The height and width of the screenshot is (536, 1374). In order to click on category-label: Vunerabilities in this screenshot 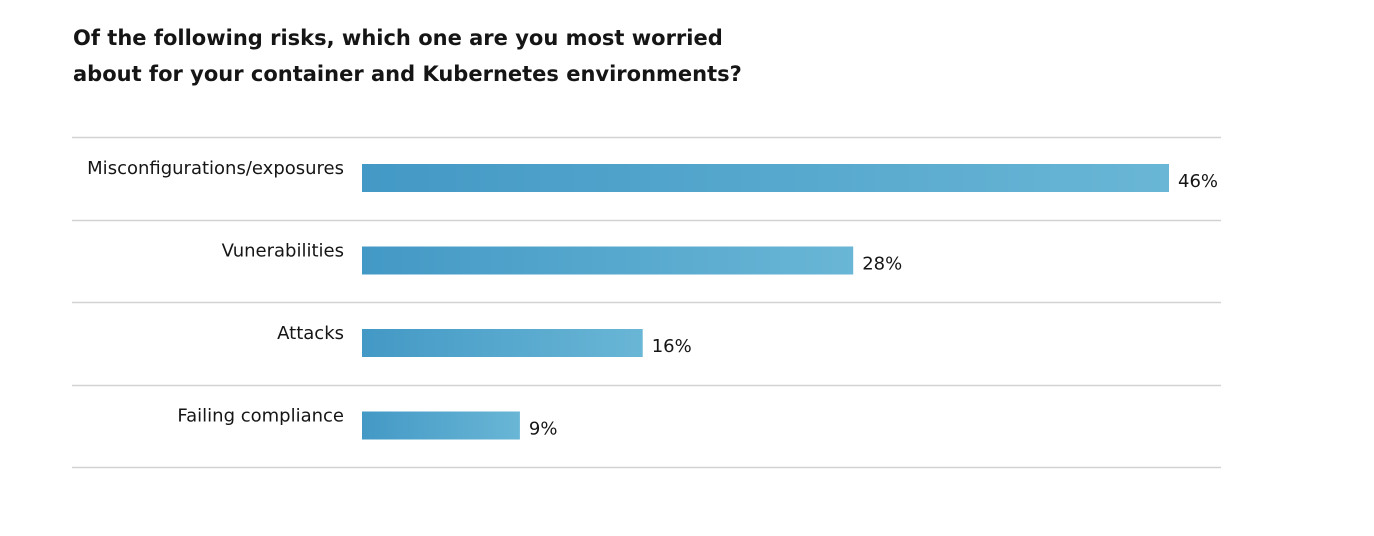, I will do `click(283, 251)`.